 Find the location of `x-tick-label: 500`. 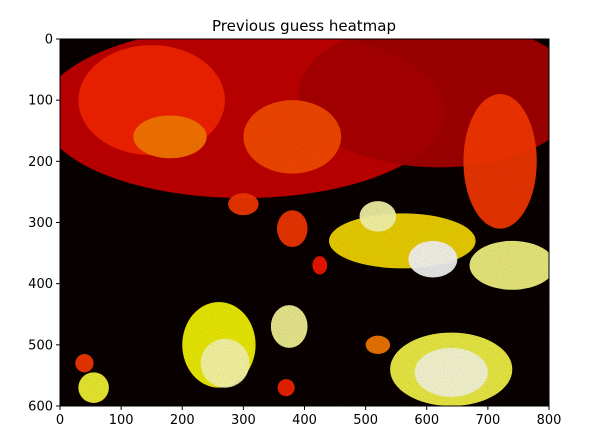

x-tick-label: 500 is located at coordinates (365, 420).